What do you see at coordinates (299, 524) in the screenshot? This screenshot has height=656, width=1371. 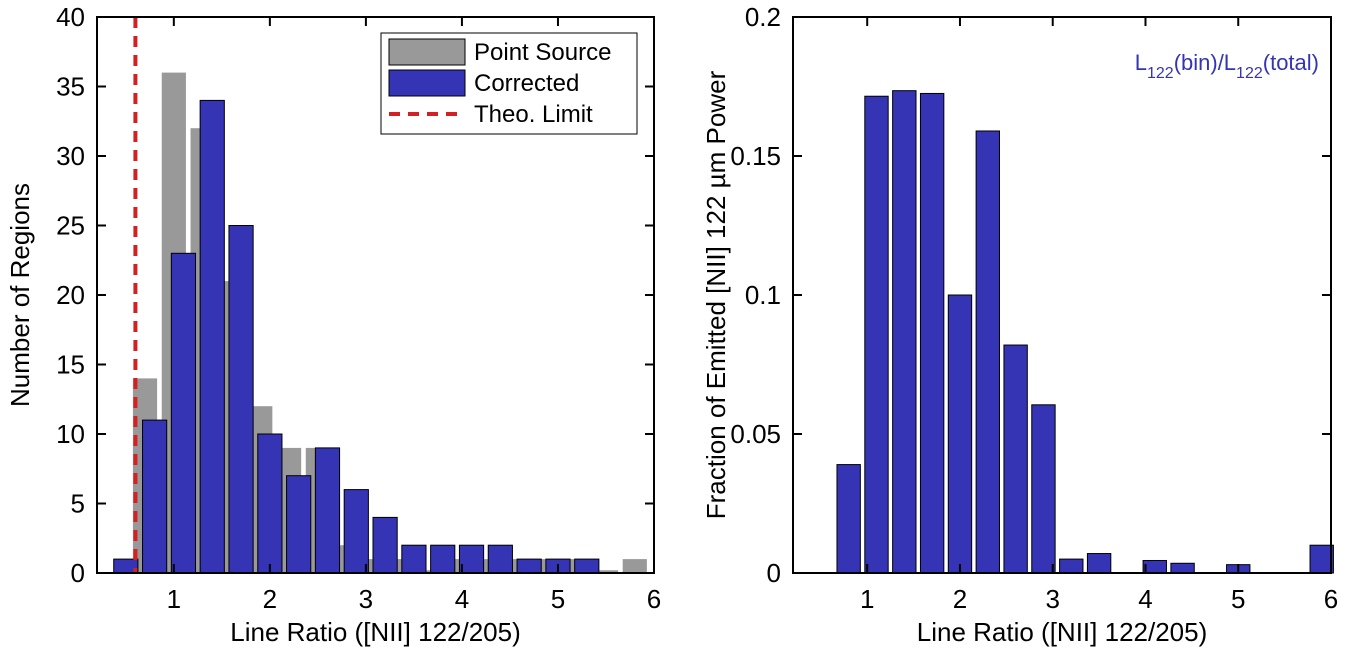 I see `bar-corrected-x2.3` at bounding box center [299, 524].